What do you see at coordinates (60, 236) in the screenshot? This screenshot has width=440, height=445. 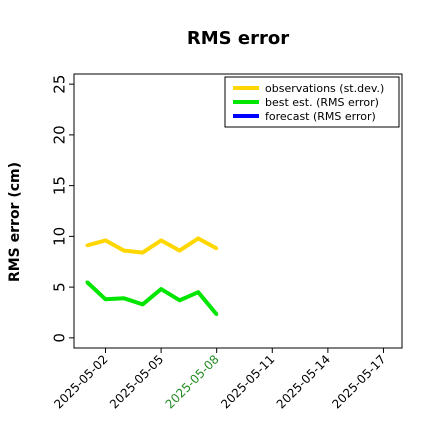 I see `y-tick-label: 10` at bounding box center [60, 236].